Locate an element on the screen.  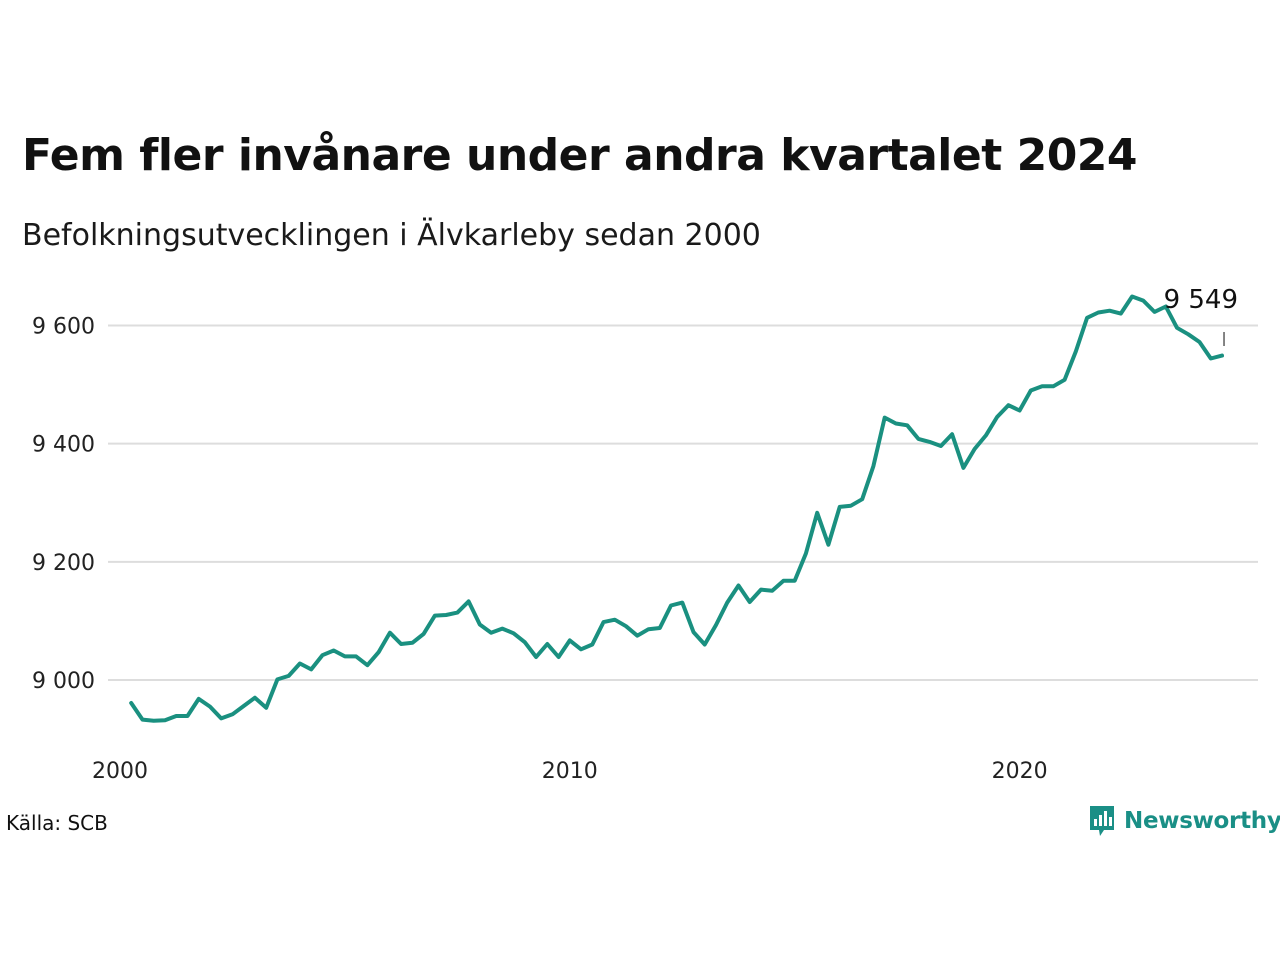
source-note: Källa: SCB is located at coordinates (57, 823).